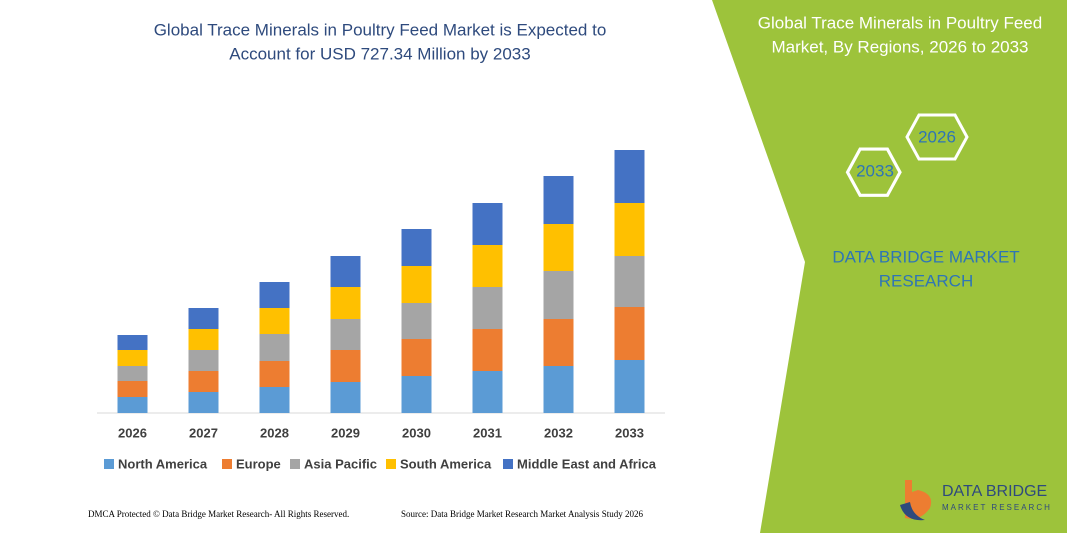  Describe the element at coordinates (587, 463) in the screenshot. I see `legend-label: Middle East and Africa` at that location.